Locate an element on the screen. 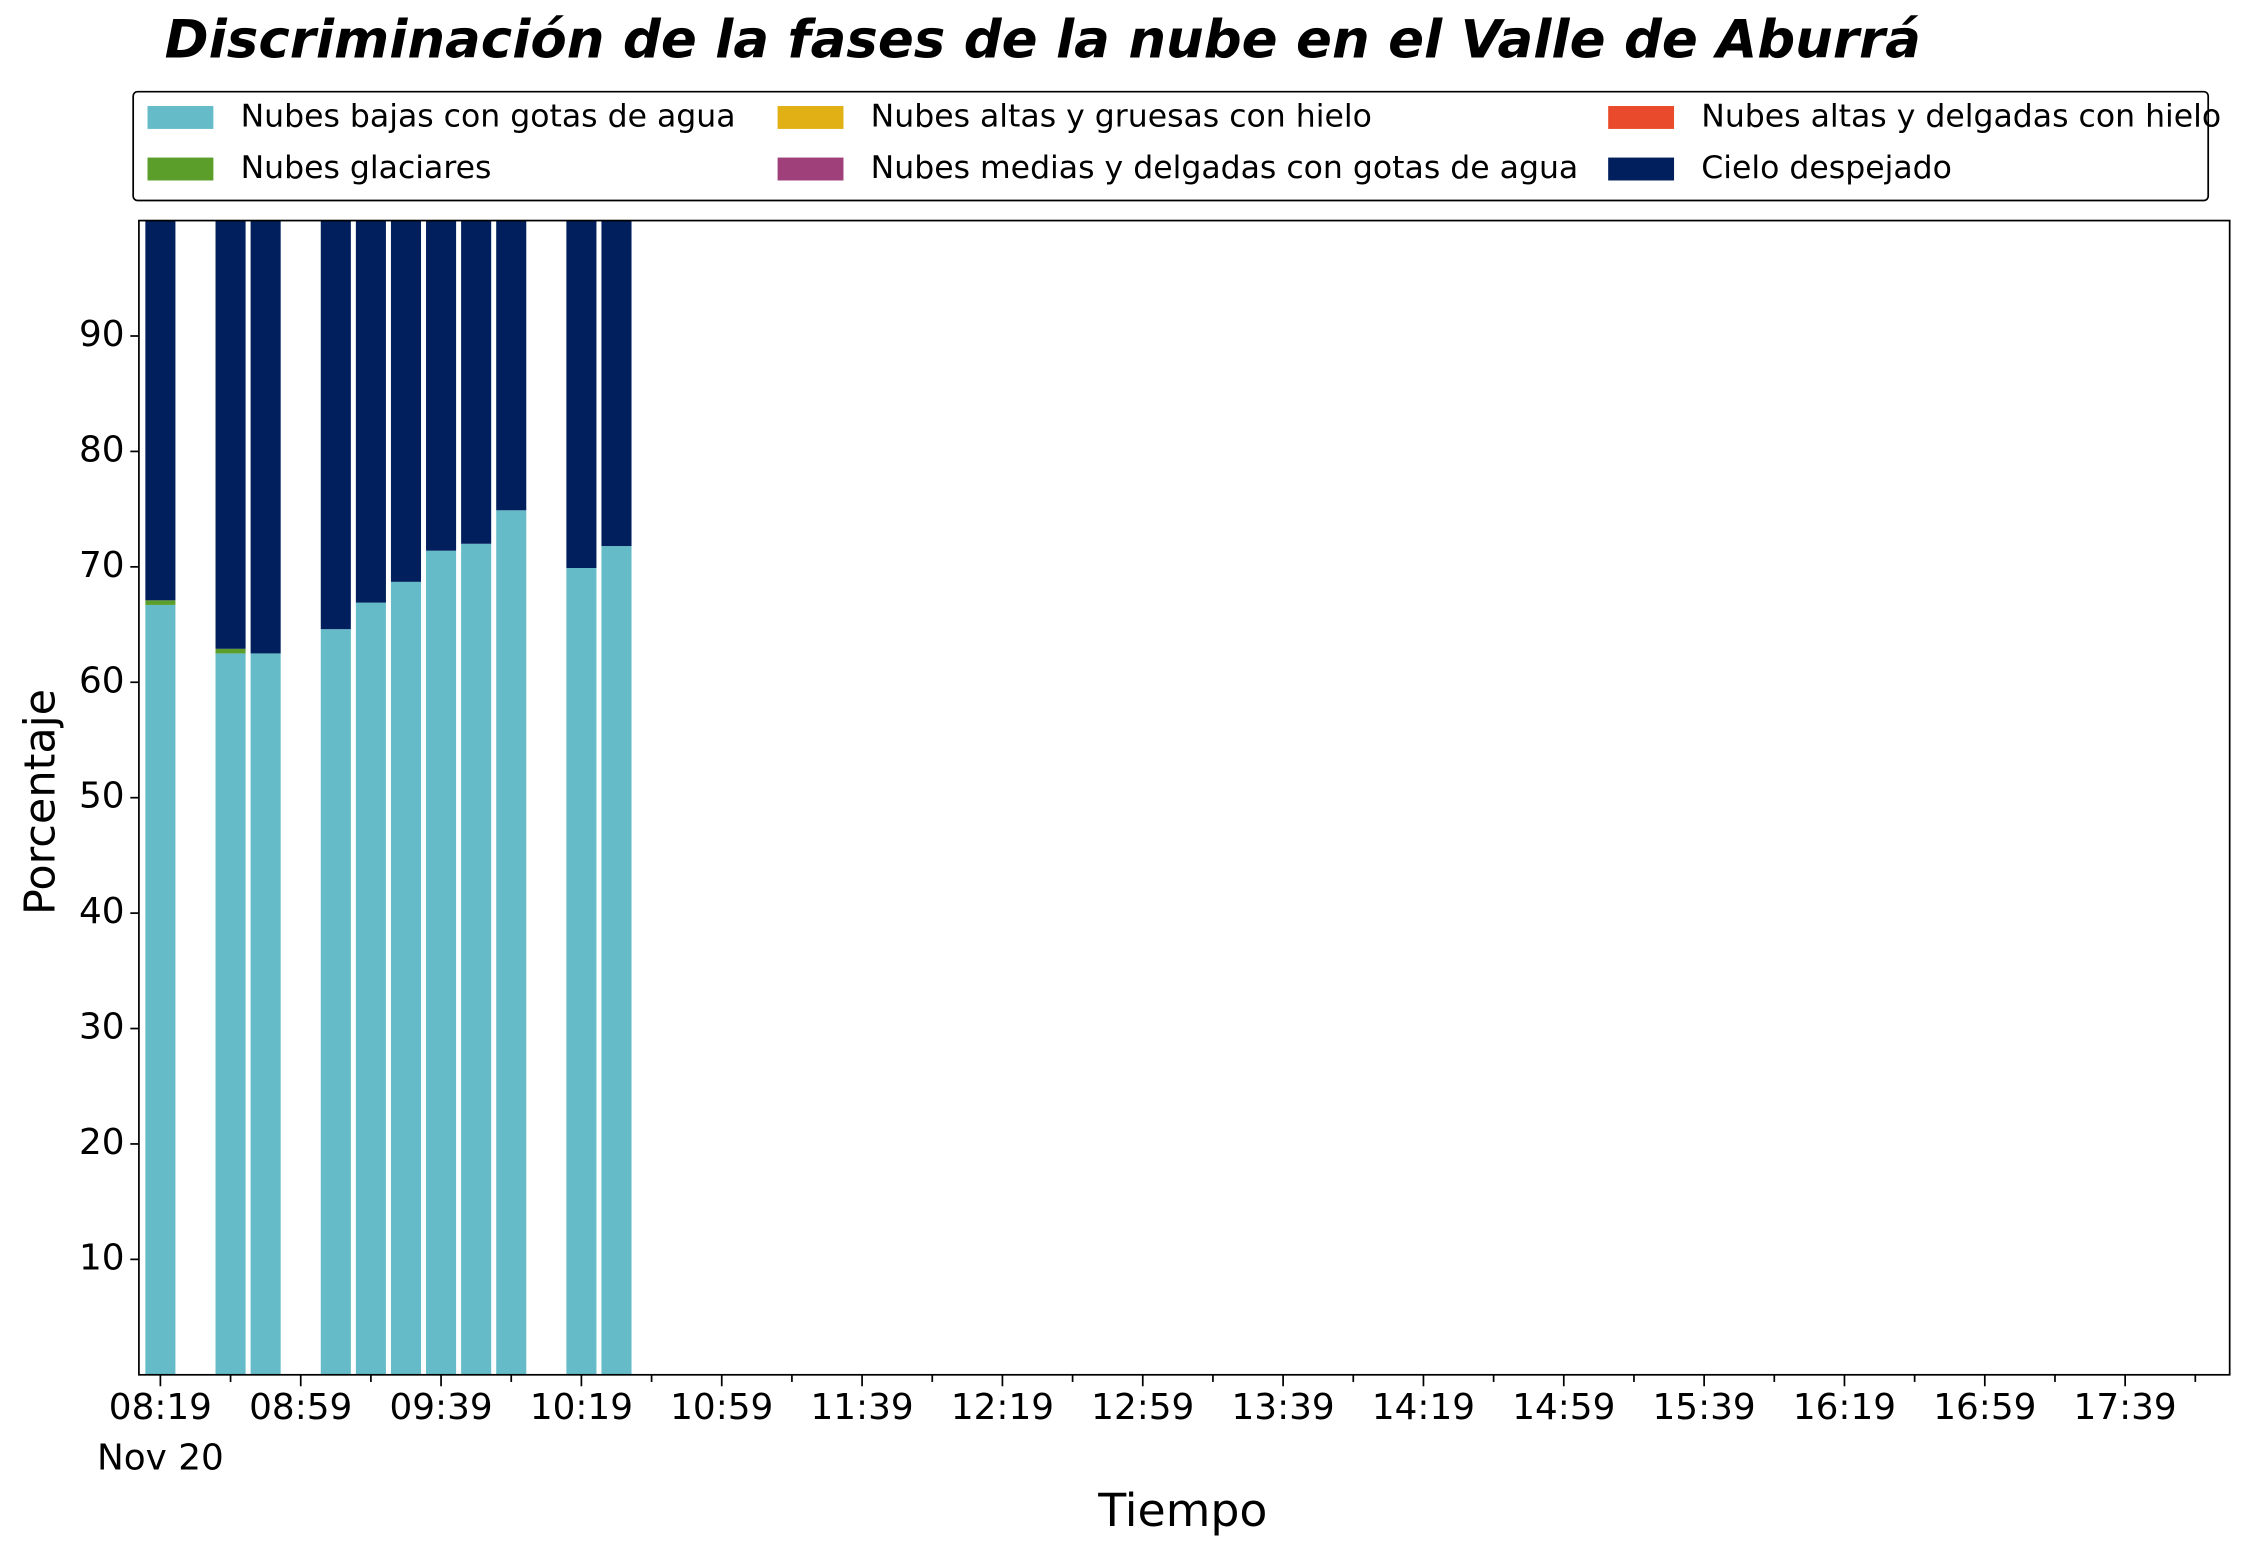  legend-label: Cielo despejado is located at coordinates (1826, 168).